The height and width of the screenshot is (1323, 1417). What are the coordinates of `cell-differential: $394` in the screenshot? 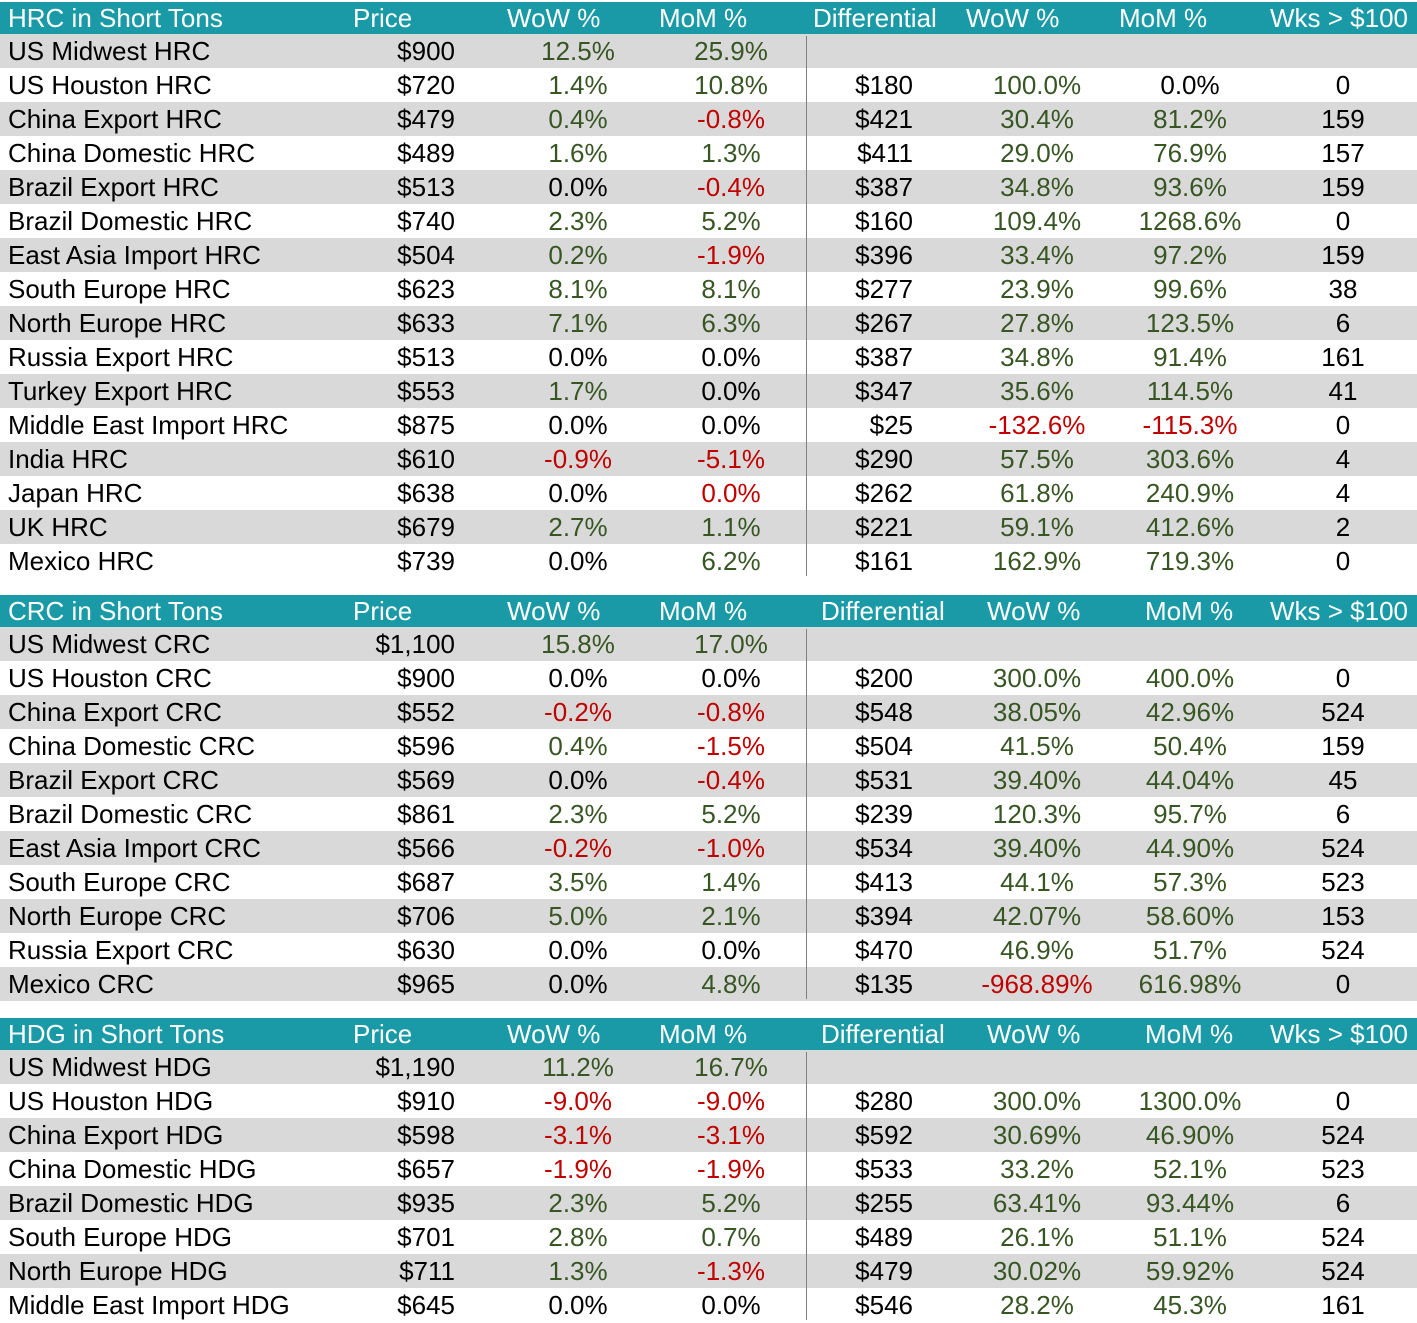 It's located at (884, 916).